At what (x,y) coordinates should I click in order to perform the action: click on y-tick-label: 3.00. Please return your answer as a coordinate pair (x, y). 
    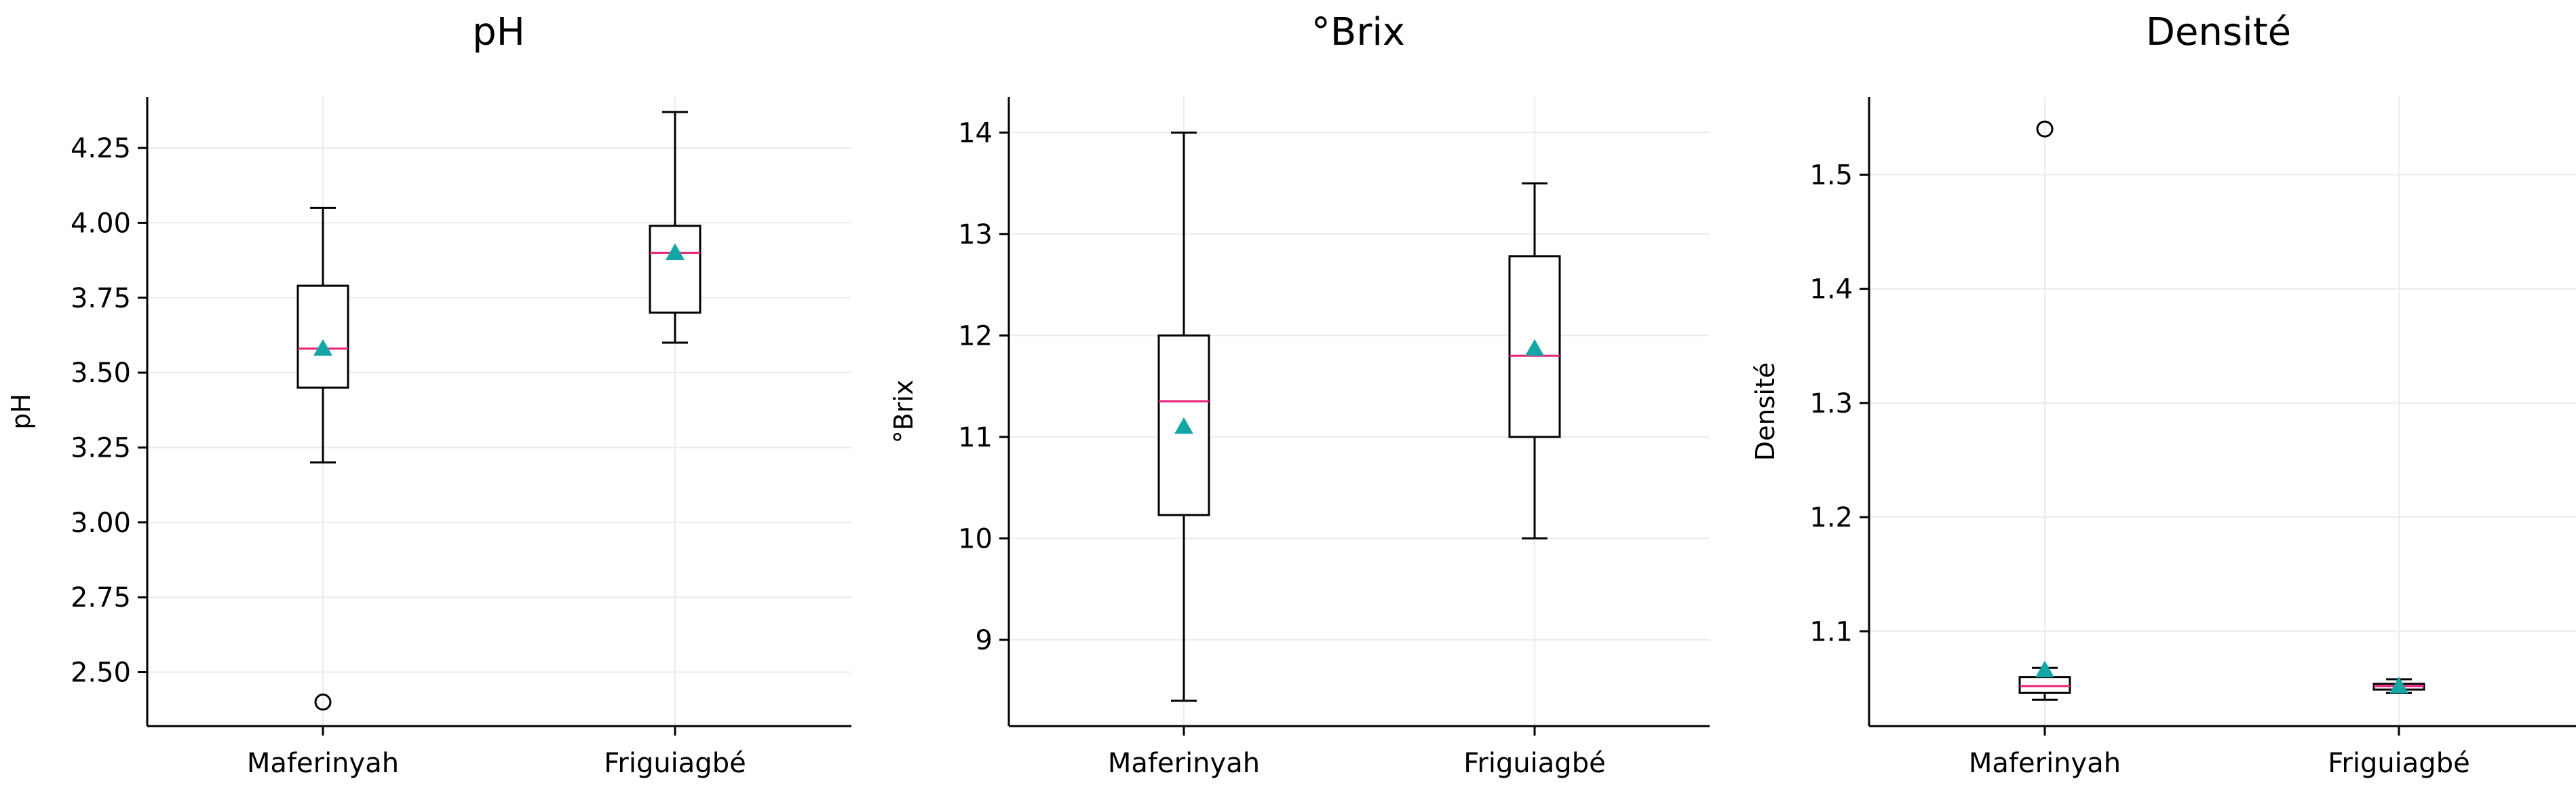
    Looking at the image, I should click on (101, 523).